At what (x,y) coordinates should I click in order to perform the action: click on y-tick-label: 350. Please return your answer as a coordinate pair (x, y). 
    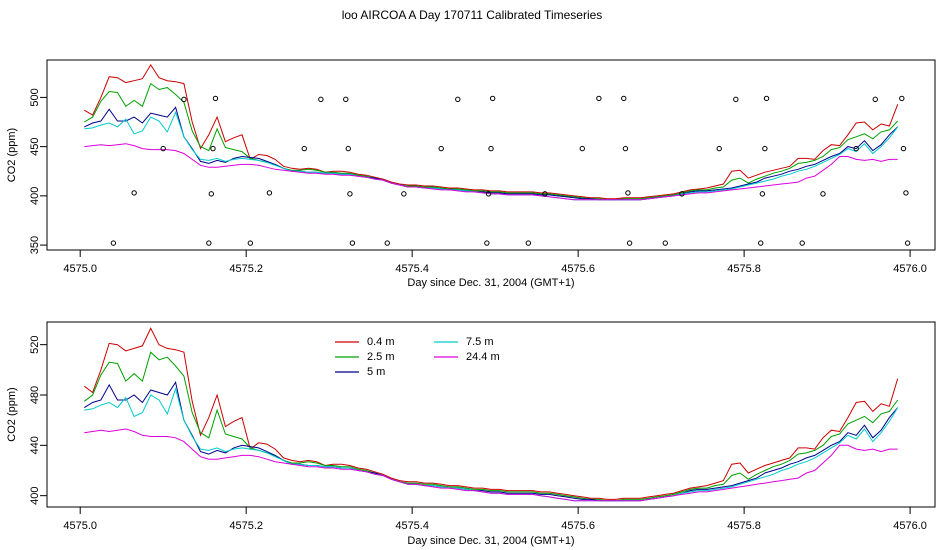
    Looking at the image, I should click on (35, 245).